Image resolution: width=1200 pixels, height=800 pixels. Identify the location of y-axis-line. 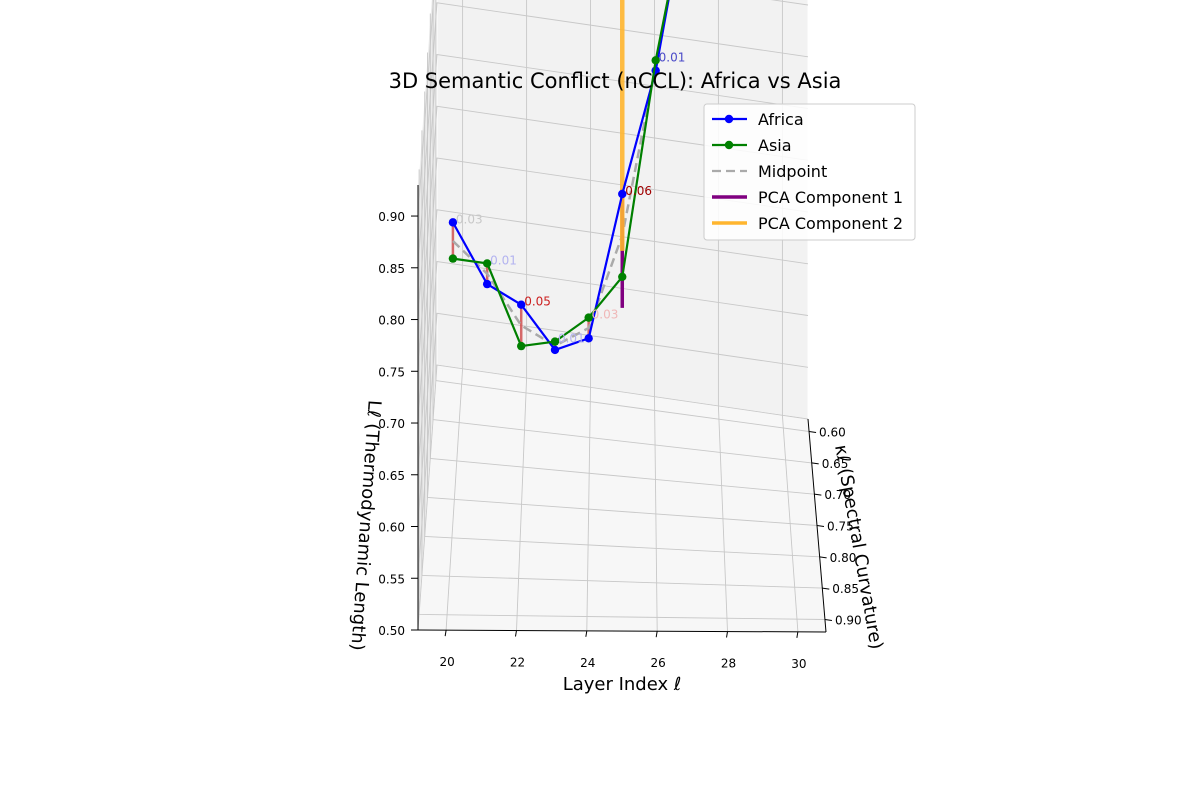
(817, 525).